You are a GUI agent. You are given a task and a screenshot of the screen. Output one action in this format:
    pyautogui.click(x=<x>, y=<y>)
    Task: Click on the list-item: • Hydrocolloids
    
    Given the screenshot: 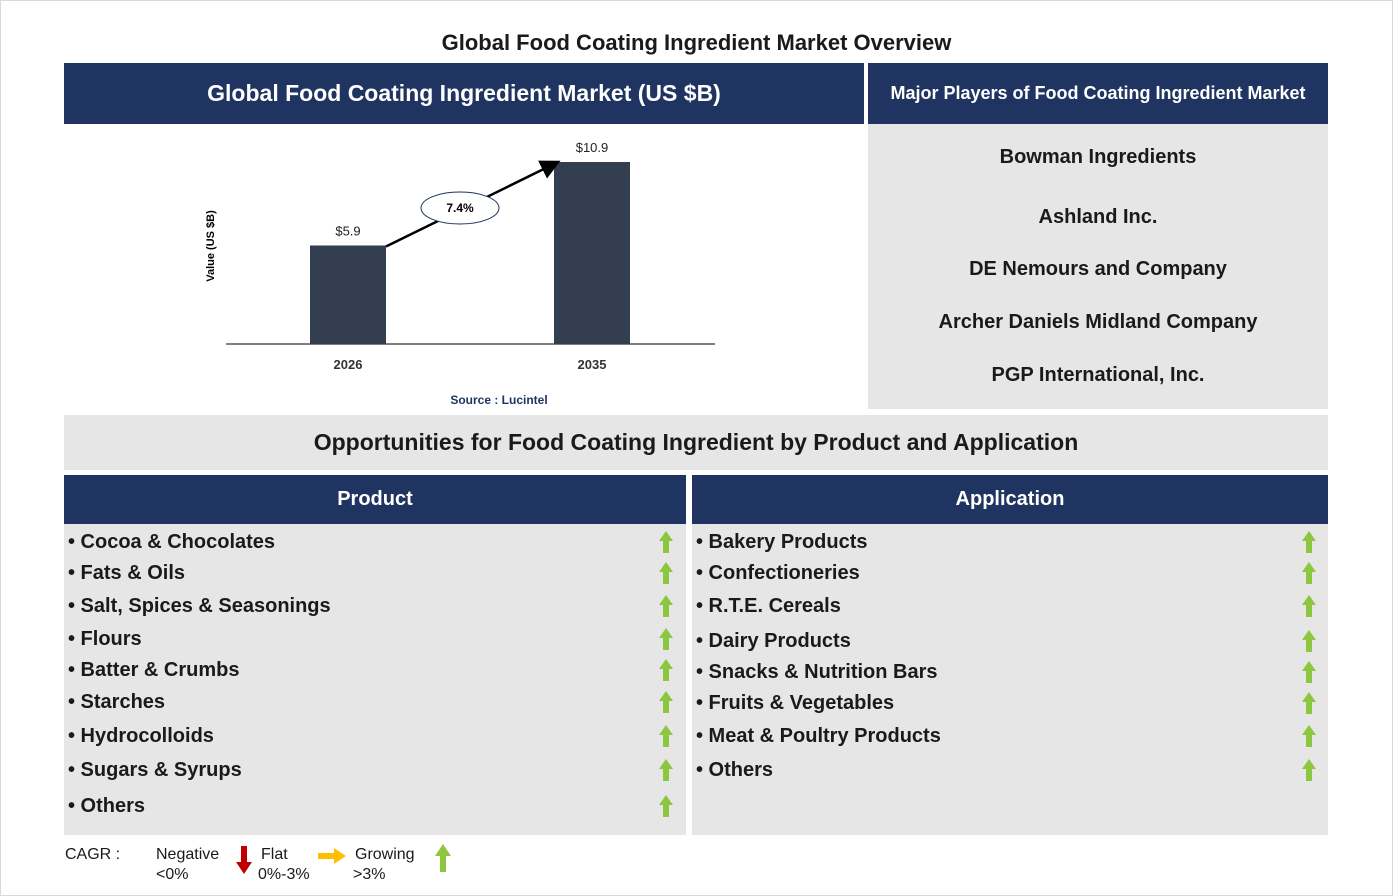 What is the action you would take?
    pyautogui.click(x=141, y=736)
    